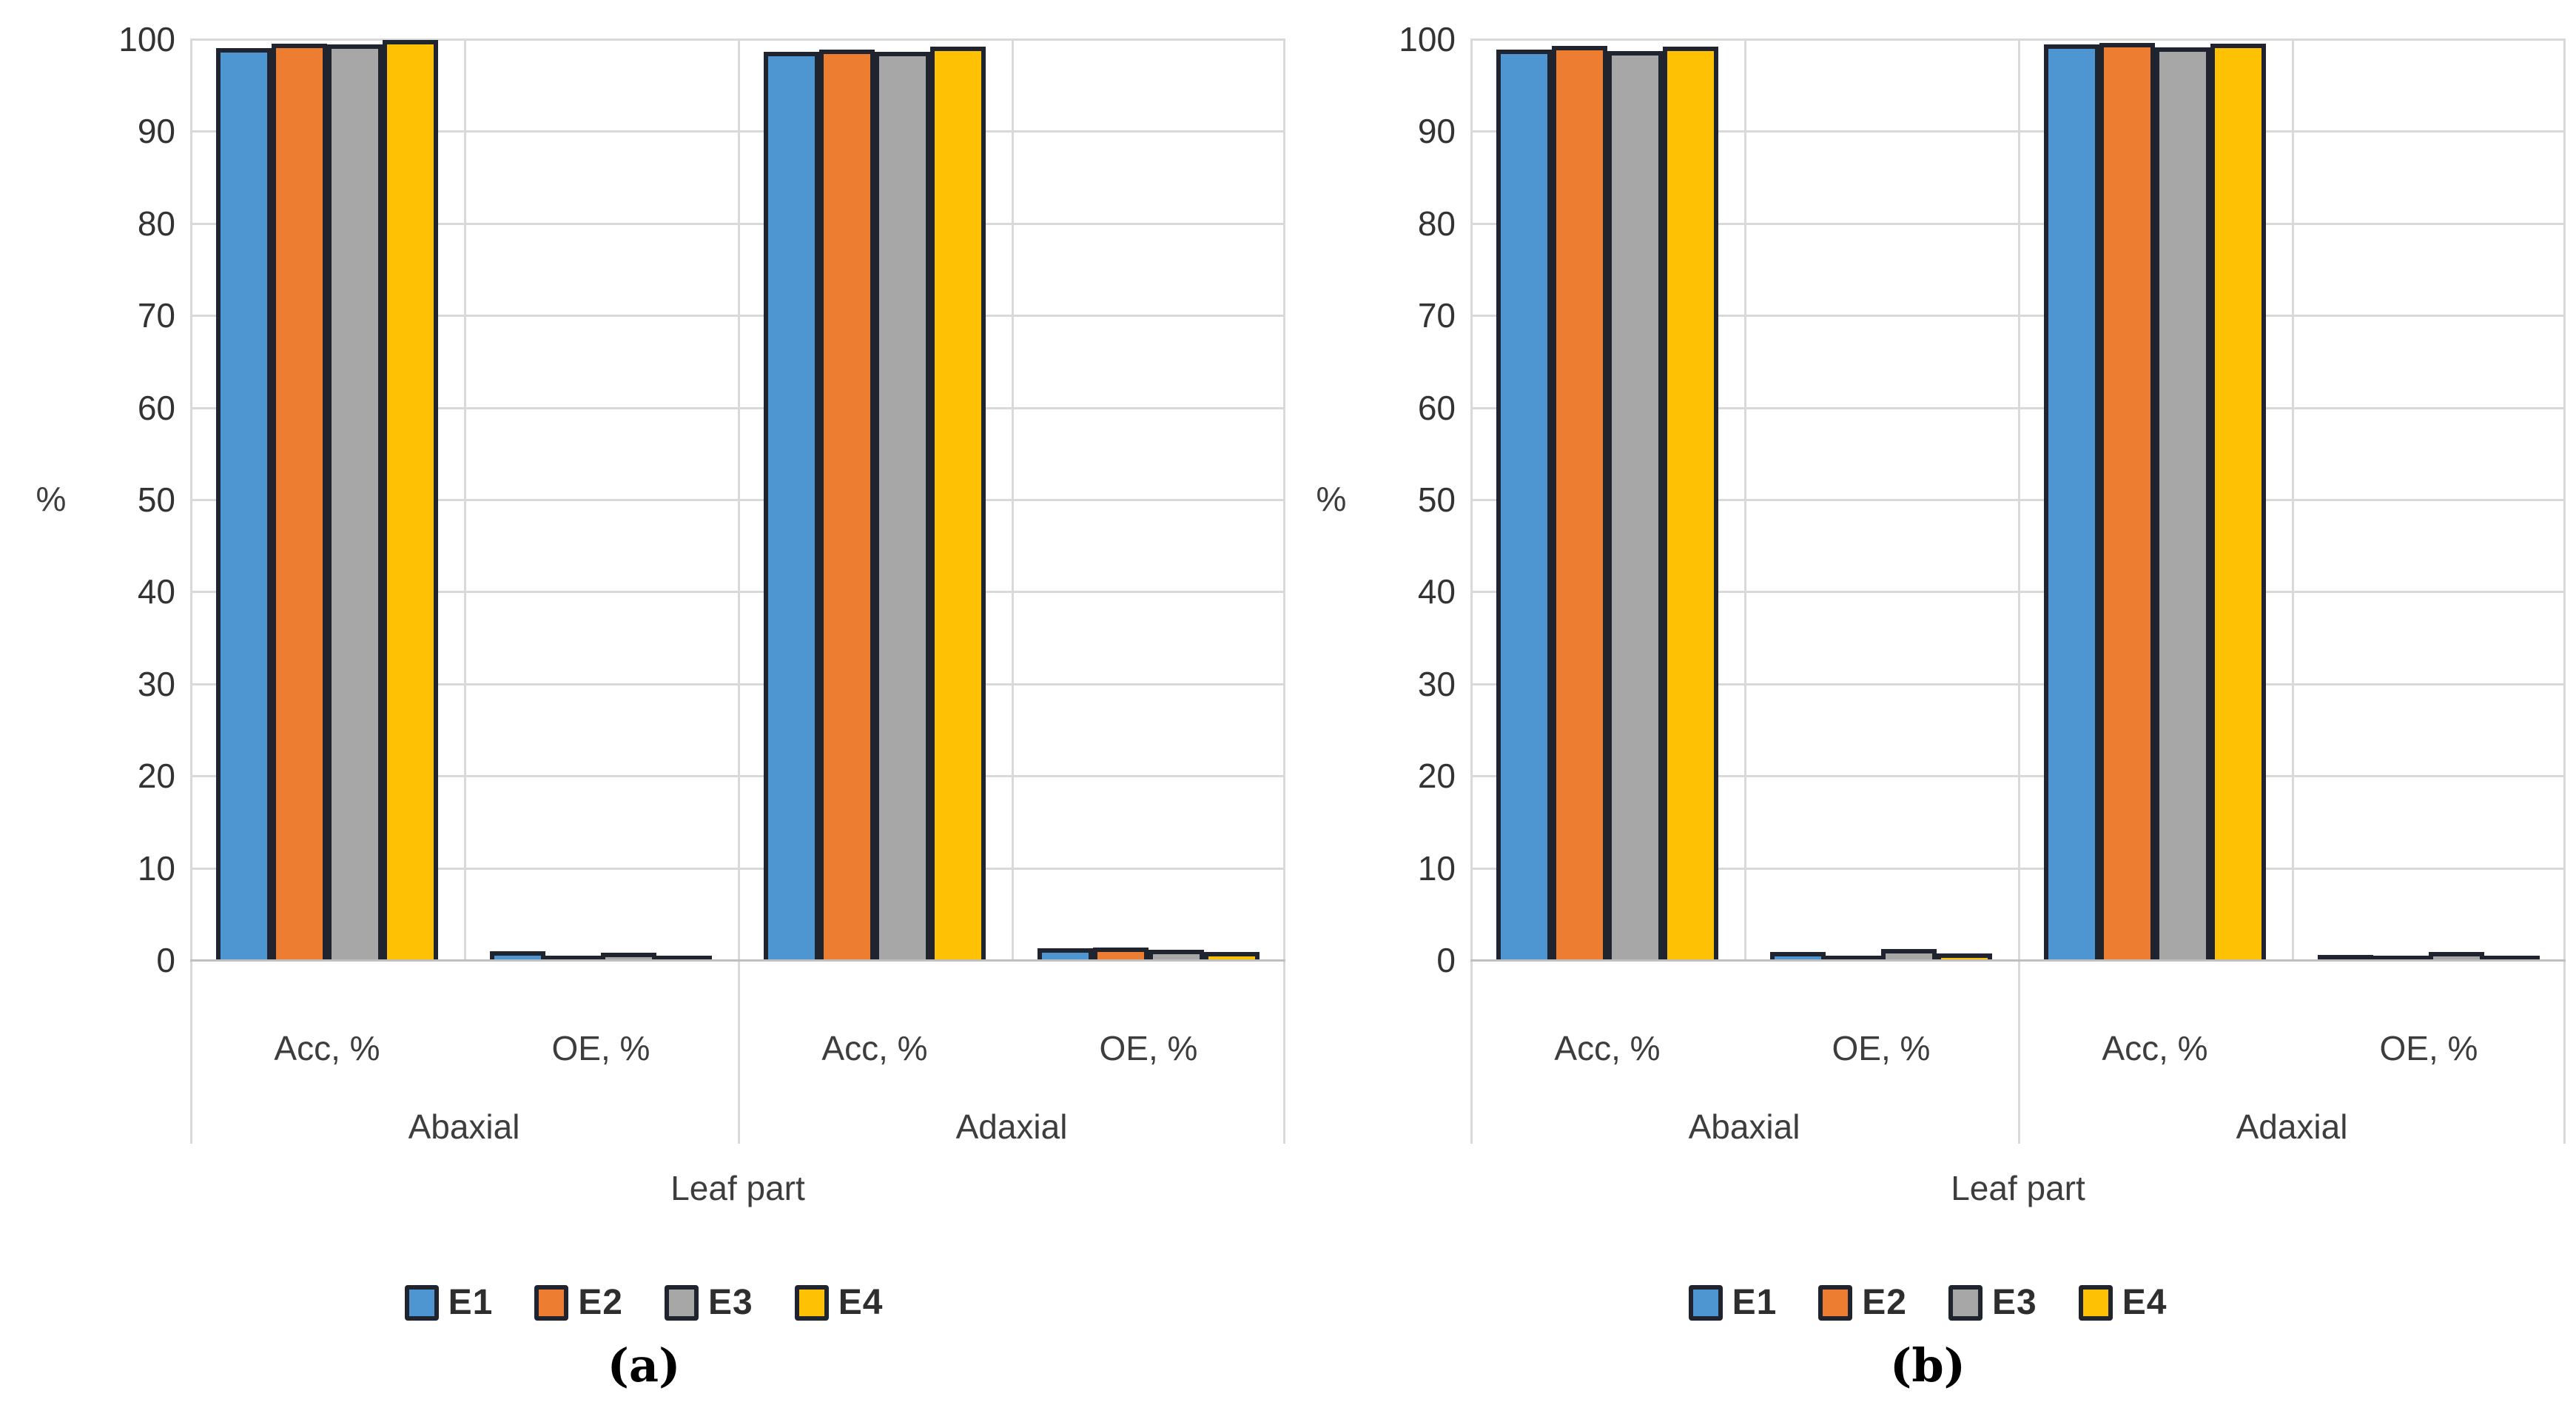  I want to click on bar-b-AdaxialAcc-E1, so click(2071, 502).